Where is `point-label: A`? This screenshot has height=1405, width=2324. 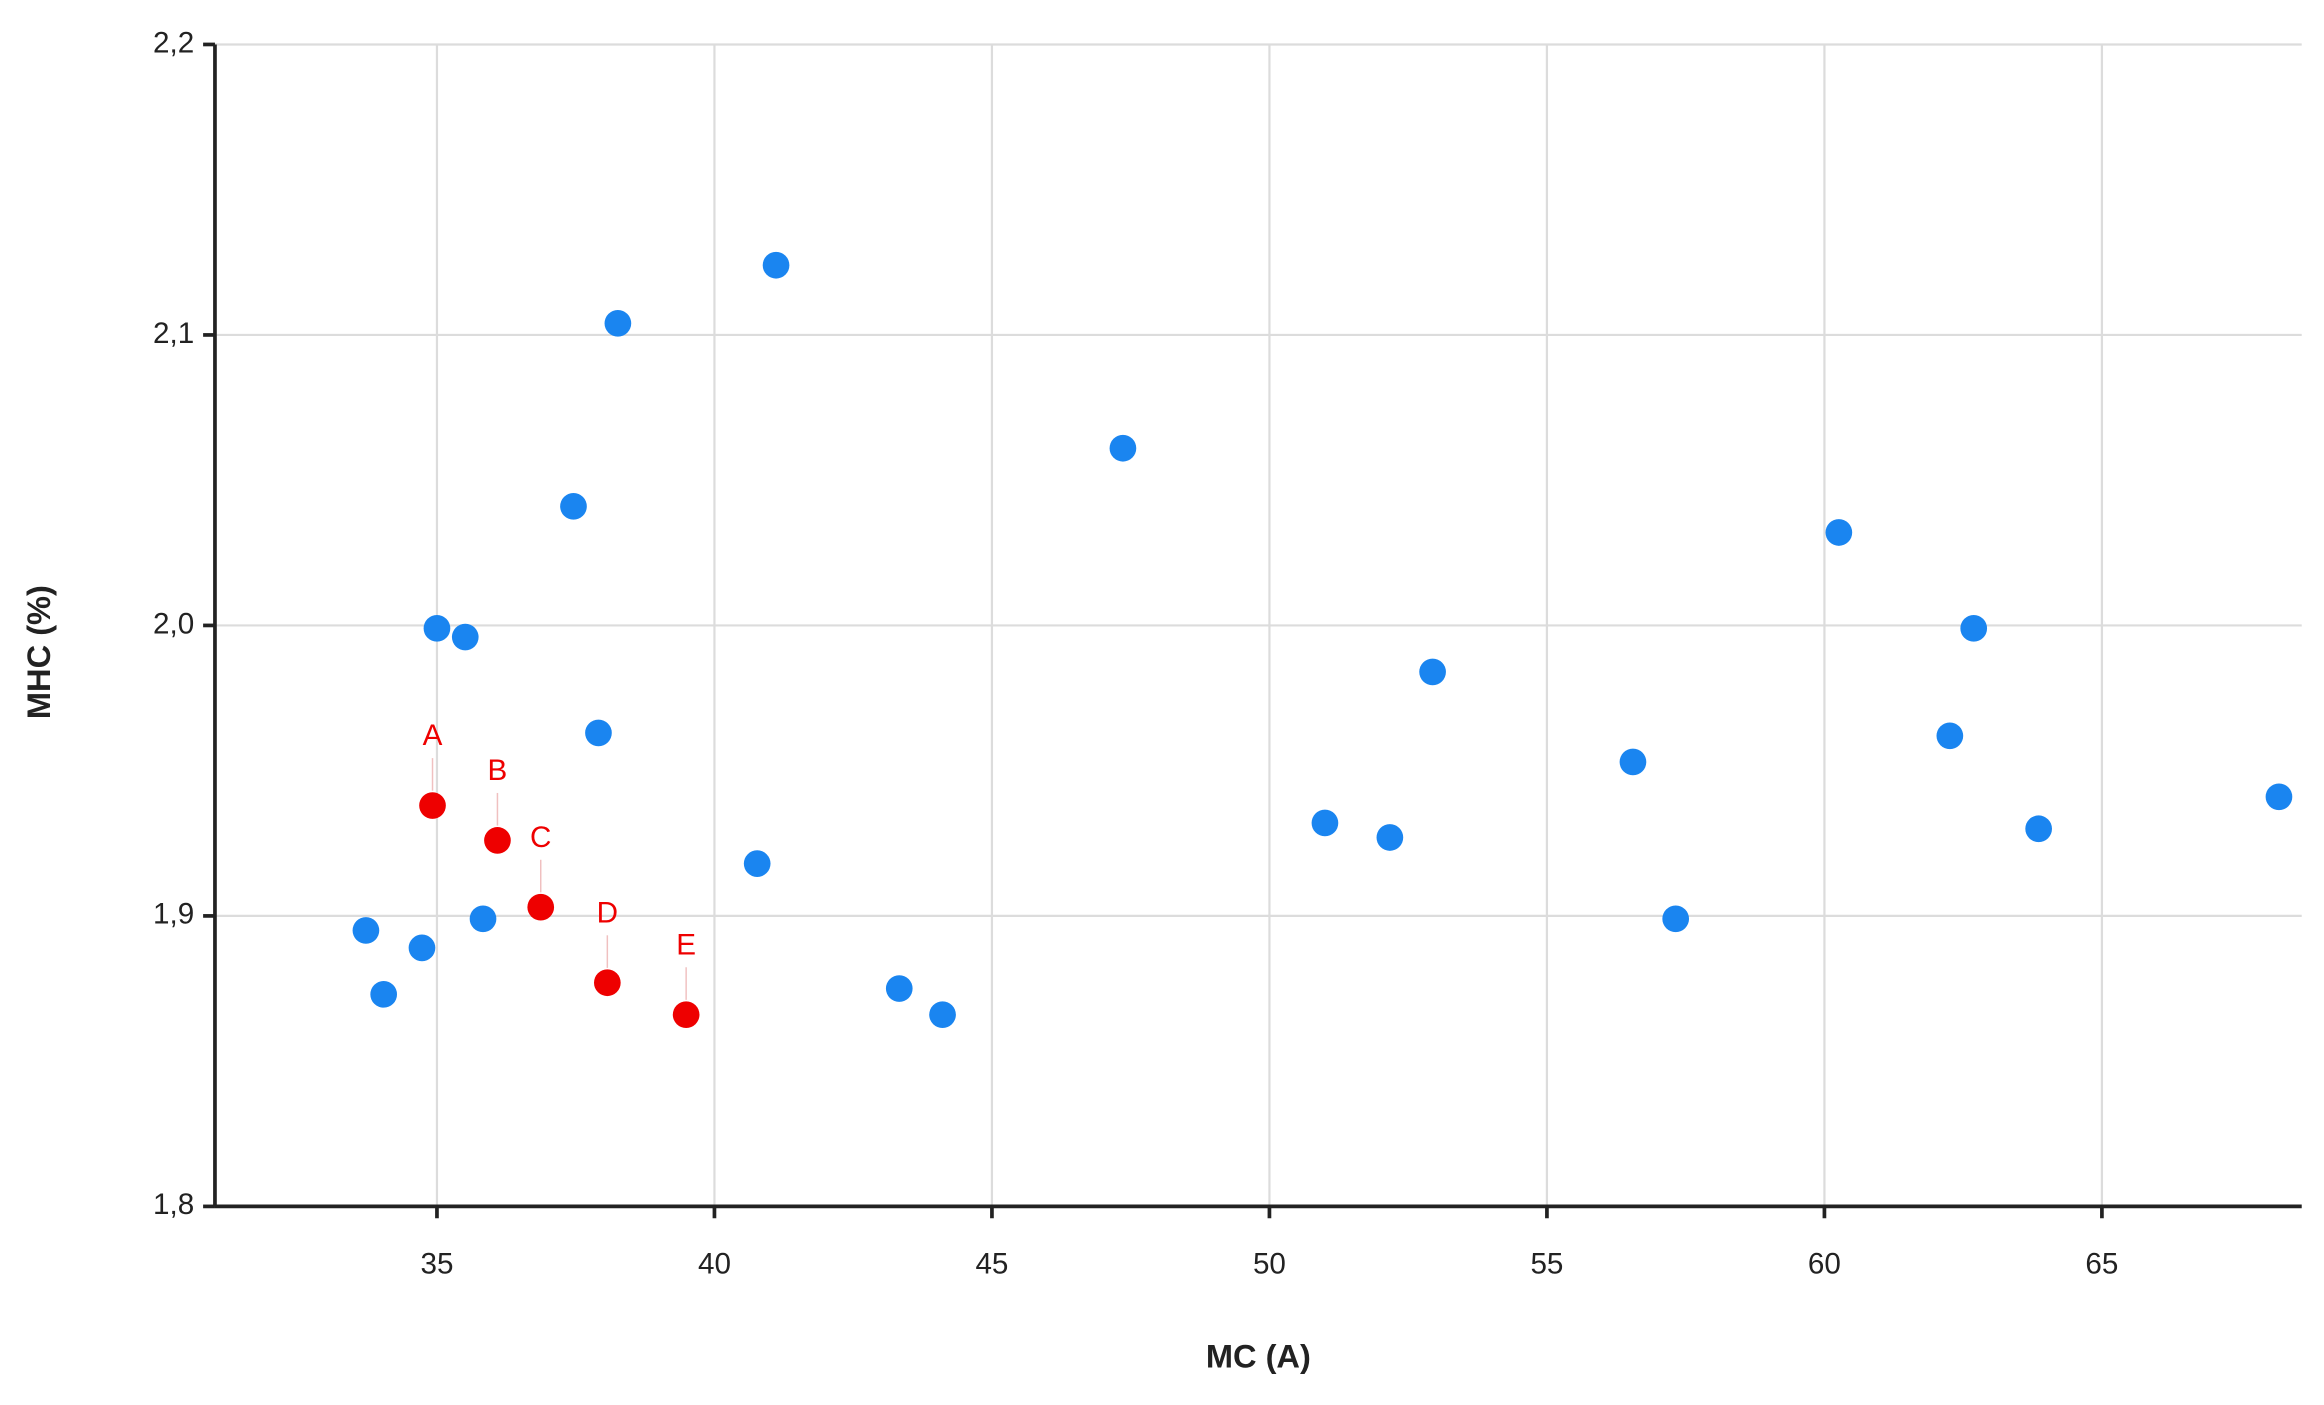
point-label: A is located at coordinates (433, 735).